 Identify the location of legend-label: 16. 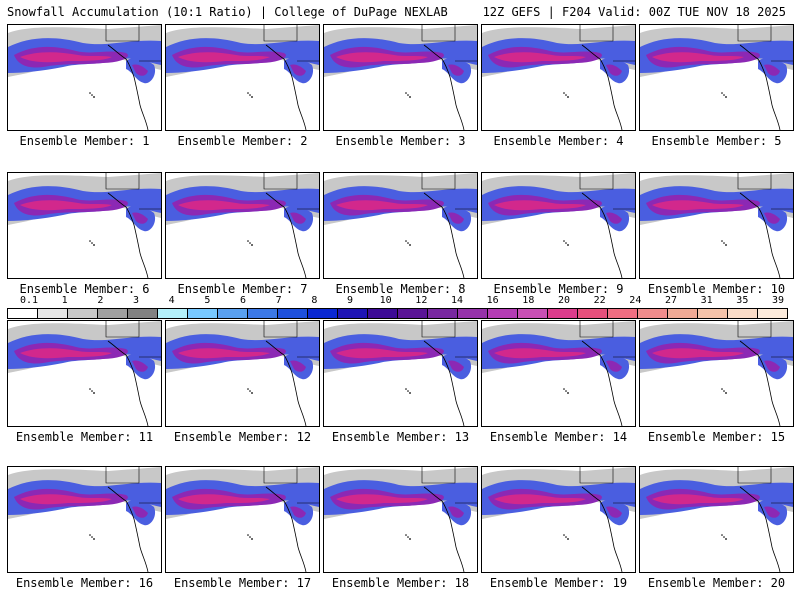
(492, 300).